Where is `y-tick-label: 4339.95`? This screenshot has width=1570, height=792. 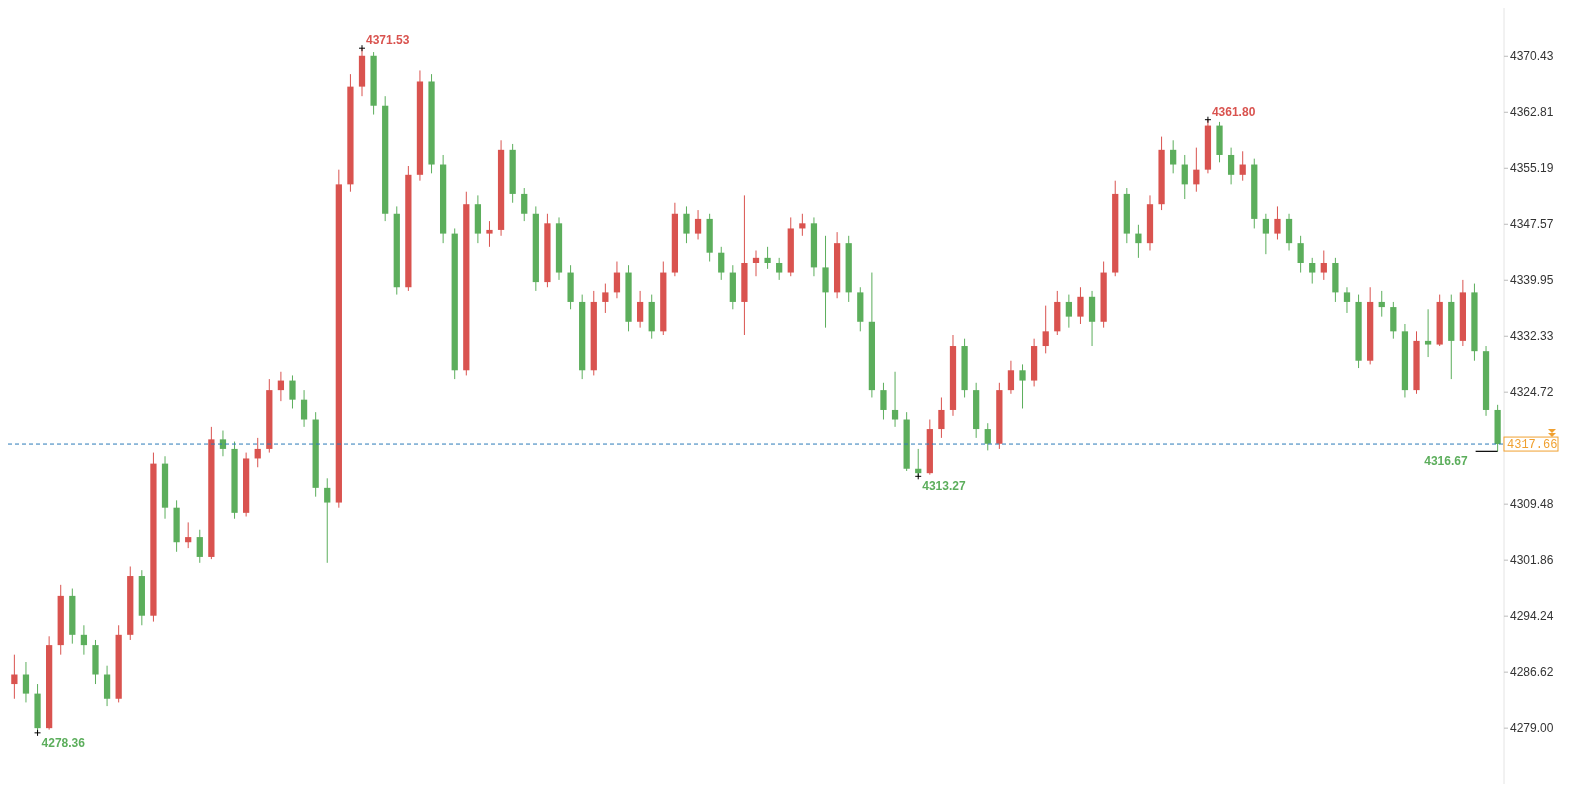 y-tick-label: 4339.95 is located at coordinates (1532, 280).